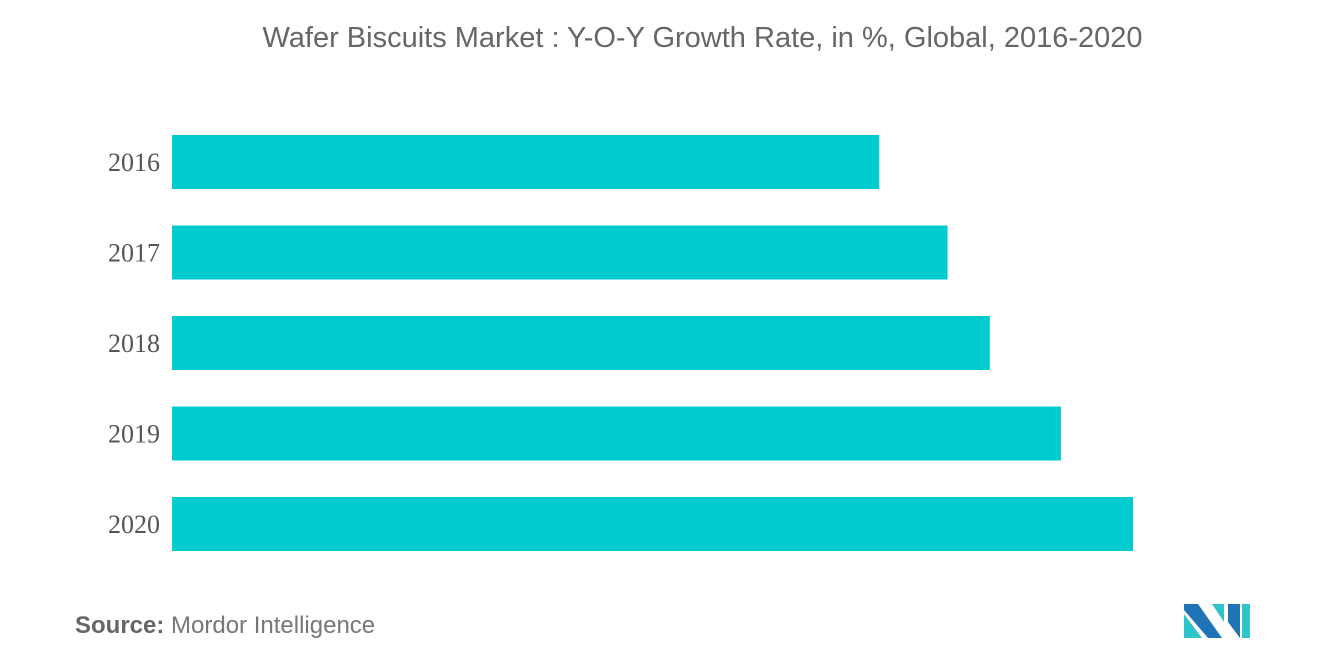  What do you see at coordinates (526, 162) in the screenshot?
I see `bar-2016` at bounding box center [526, 162].